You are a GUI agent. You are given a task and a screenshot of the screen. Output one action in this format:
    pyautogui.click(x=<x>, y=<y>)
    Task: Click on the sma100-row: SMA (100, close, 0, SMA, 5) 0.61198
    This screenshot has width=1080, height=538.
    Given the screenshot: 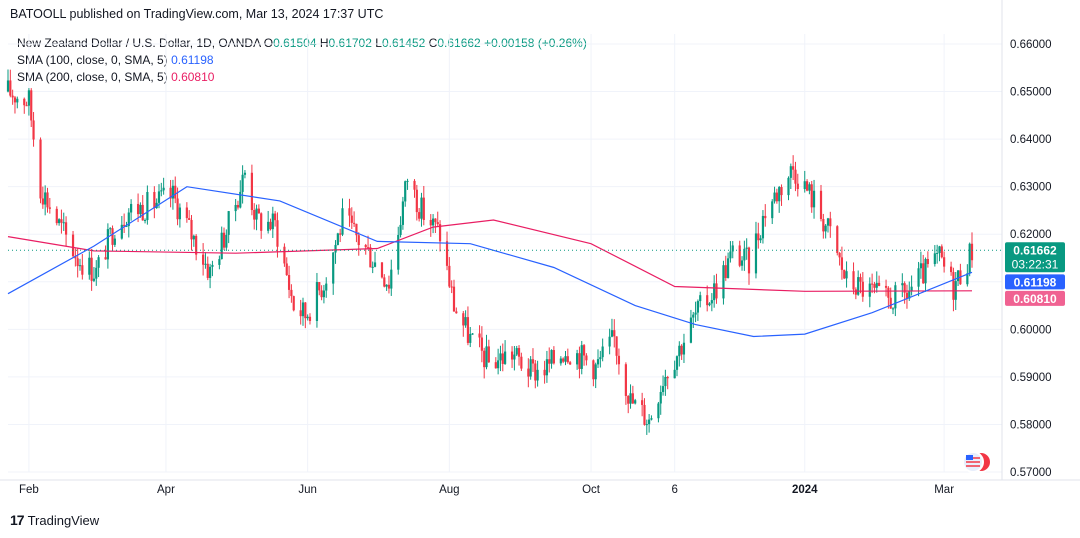 What is the action you would take?
    pyautogui.click(x=302, y=60)
    